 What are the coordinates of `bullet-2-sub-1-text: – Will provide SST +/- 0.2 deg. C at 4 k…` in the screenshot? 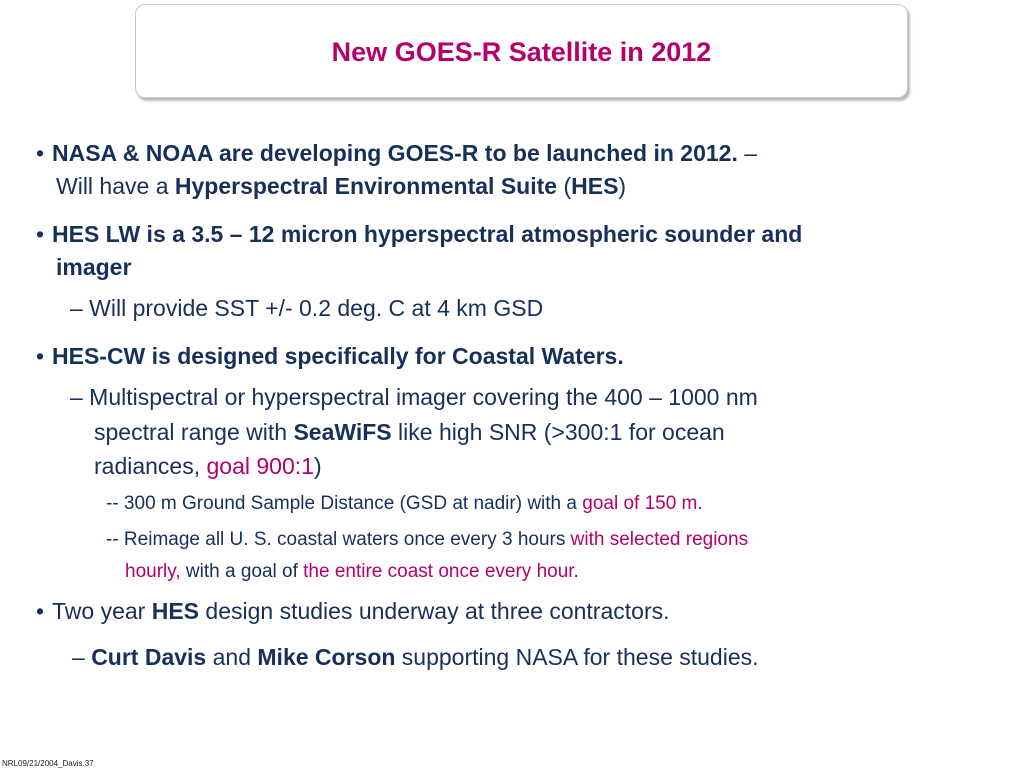 It's located at (307, 308).